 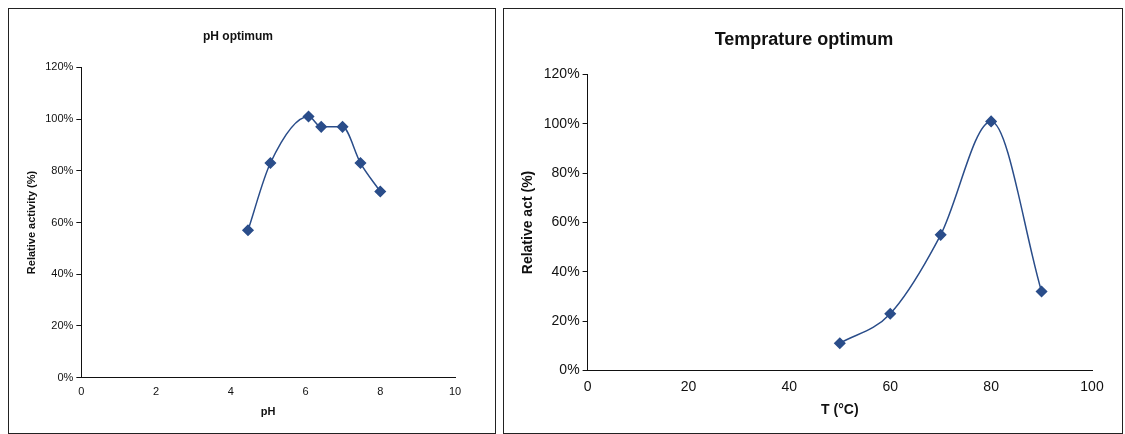 I want to click on x-tick-label: 20, so click(x=688, y=385).